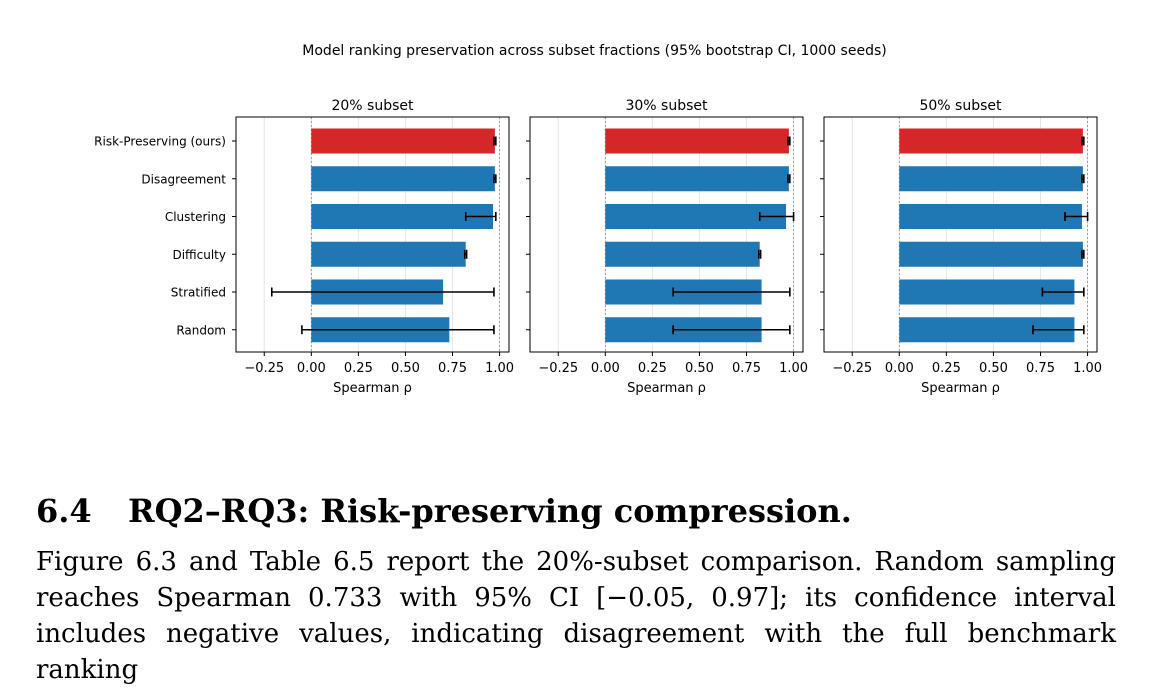 The height and width of the screenshot is (688, 1149). I want to click on y-tick-label: Difficulty, so click(199, 255).